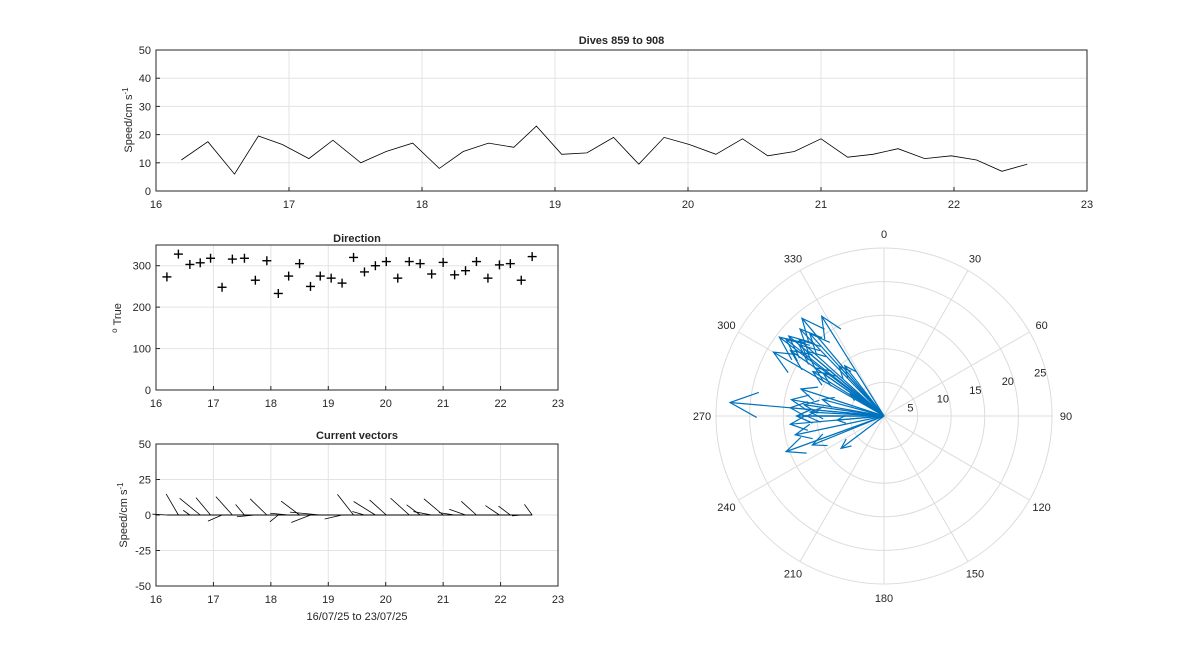 The image size is (1200, 659). Describe the element at coordinates (156, 404) in the screenshot. I see `direction-xtick-label-0: 16` at that location.